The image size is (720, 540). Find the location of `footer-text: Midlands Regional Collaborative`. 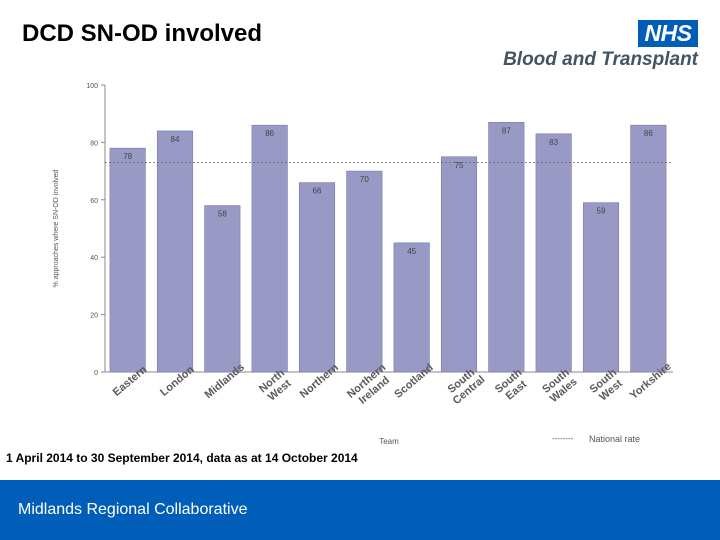

footer-text: Midlands Regional Collaborative is located at coordinates (133, 509).